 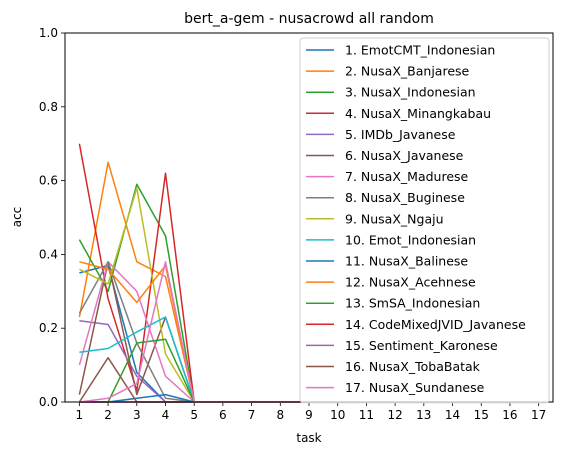 I want to click on x-tick-label: 7, so click(x=252, y=415).